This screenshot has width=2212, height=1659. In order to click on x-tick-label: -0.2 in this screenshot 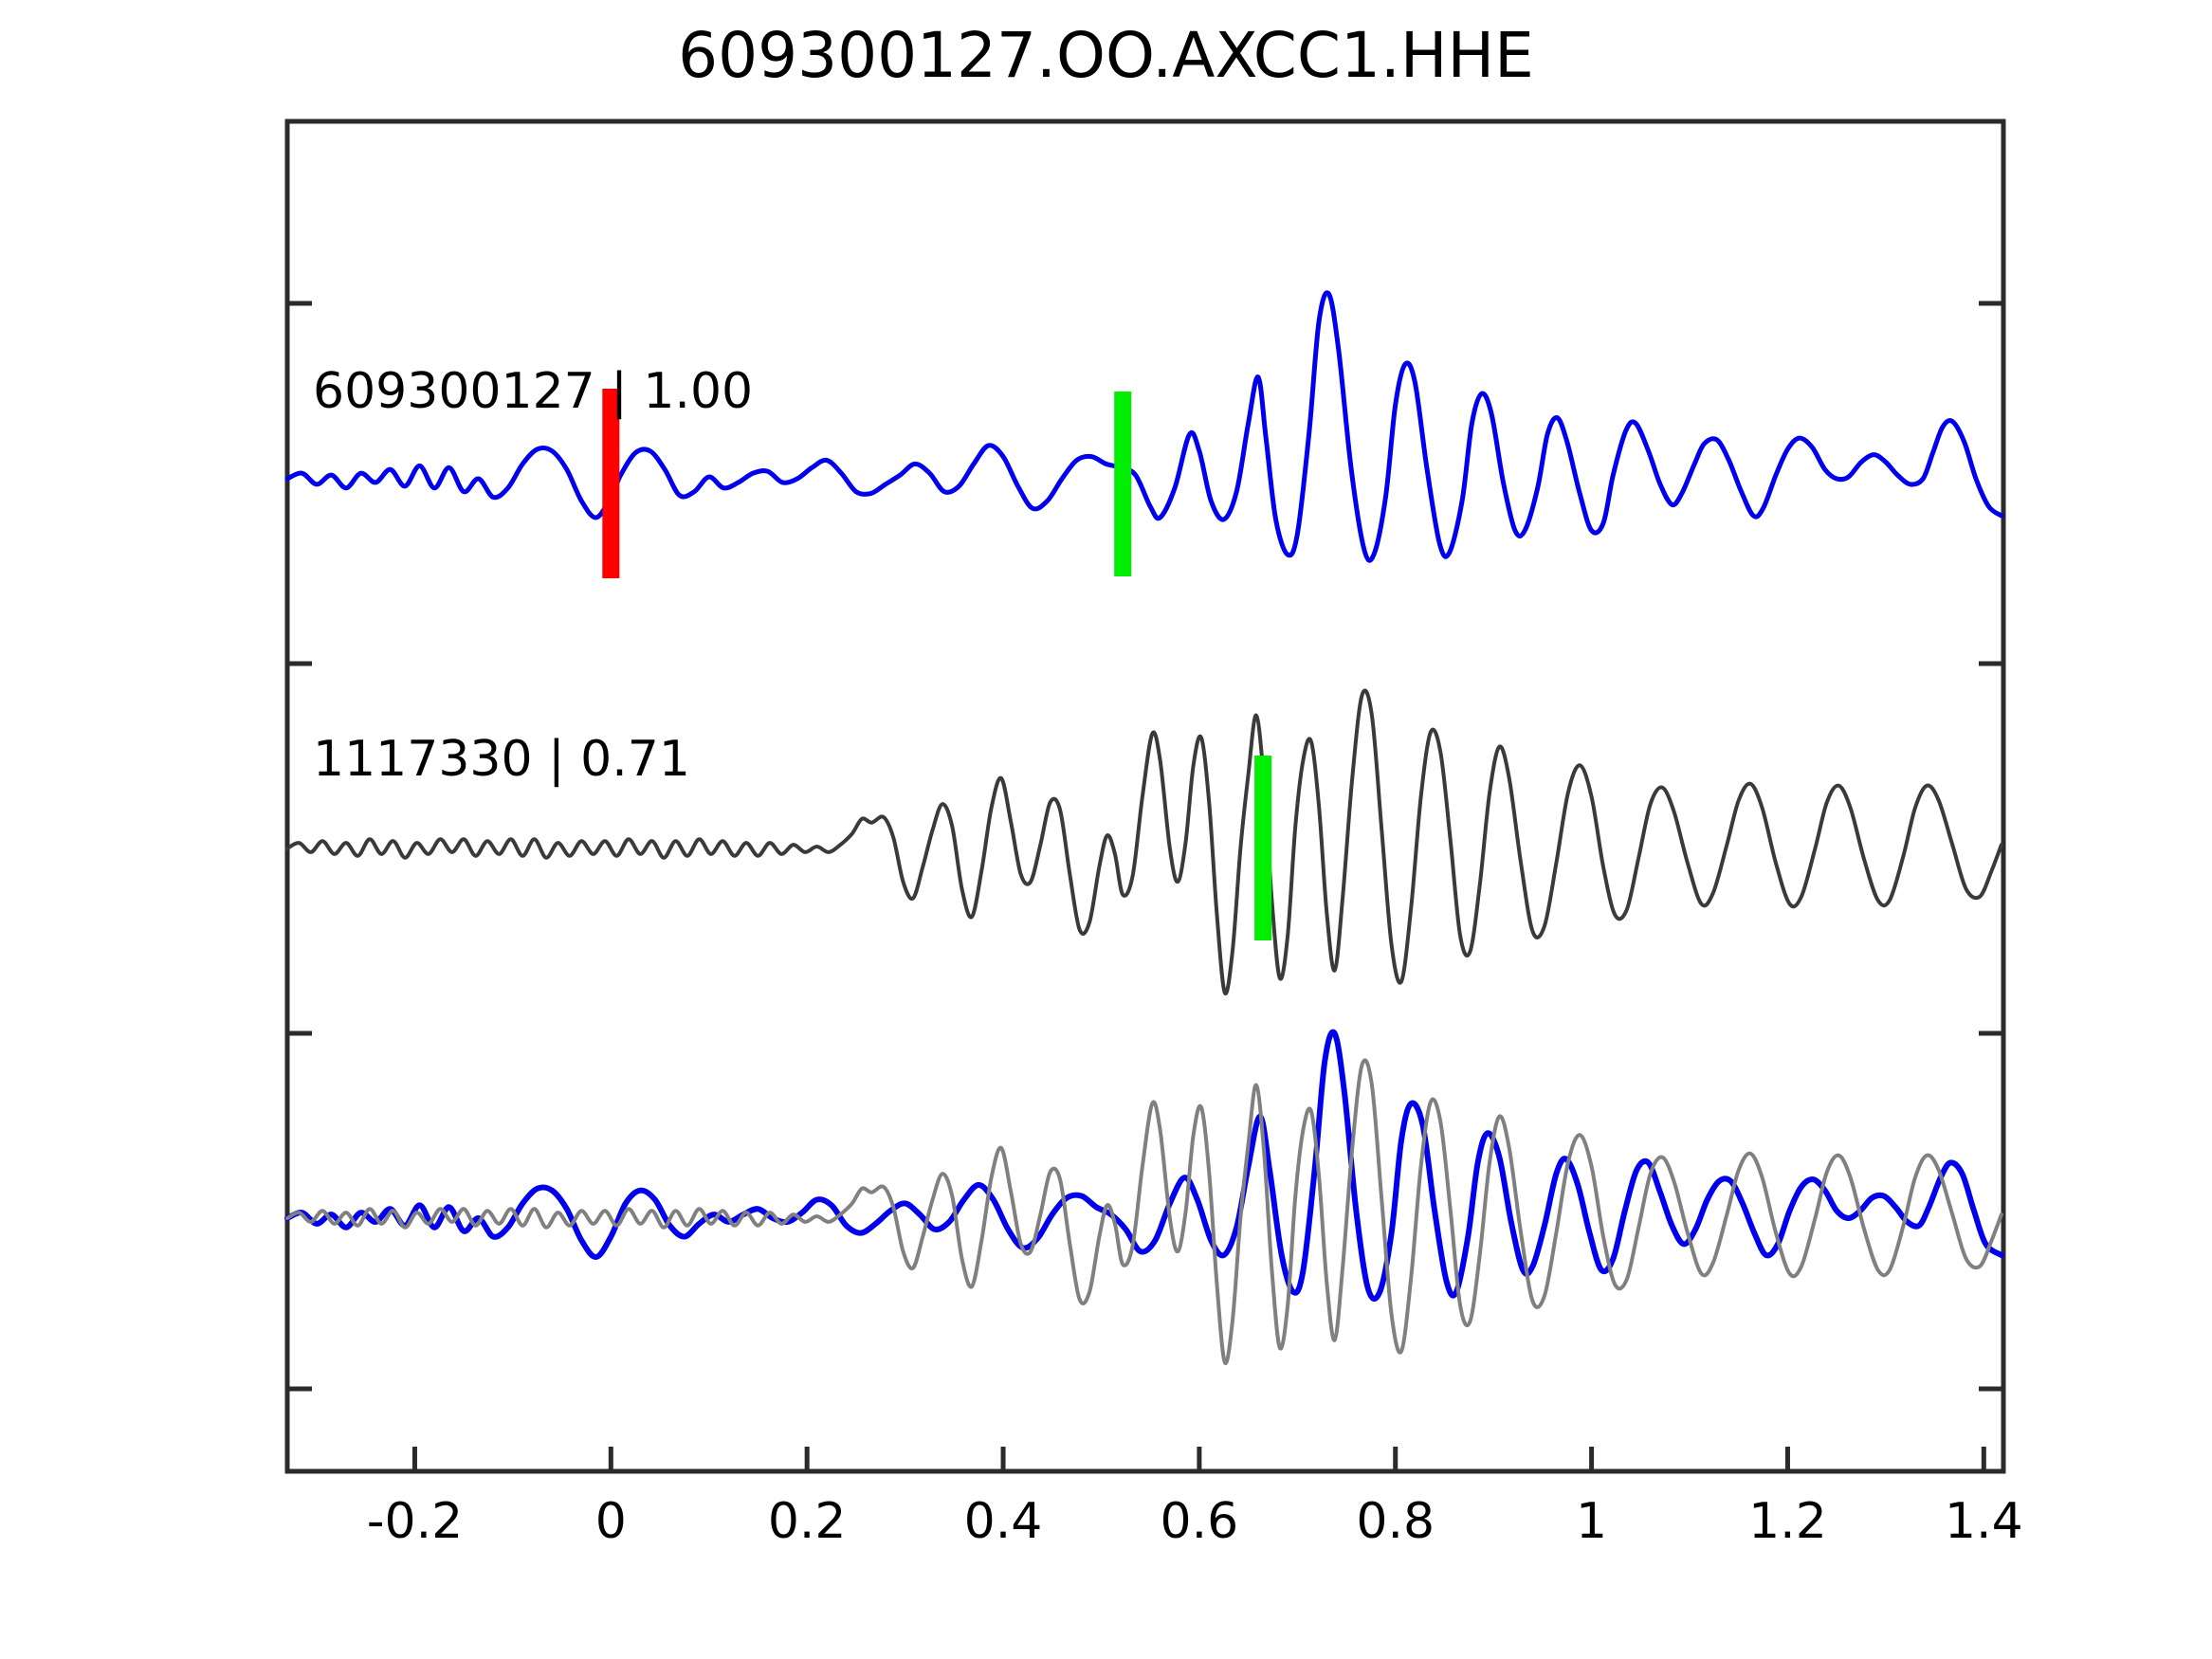, I will do `click(415, 1521)`.